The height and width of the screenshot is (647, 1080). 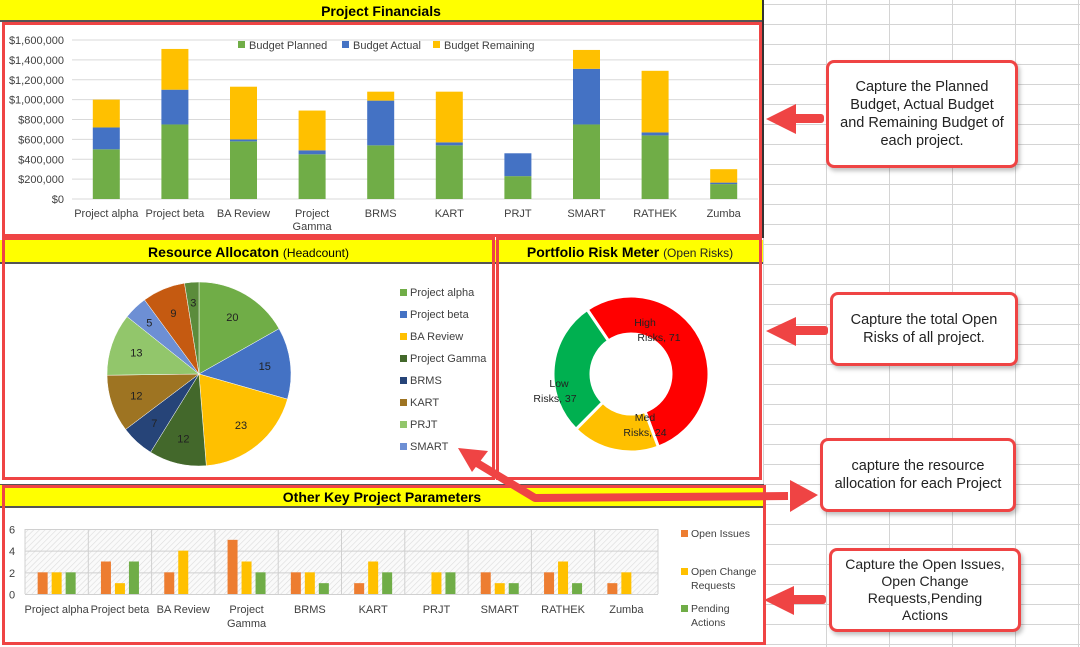 I want to click on risk-meter-header: Portfolio Risk Meter (Open Risks), so click(x=630, y=252).